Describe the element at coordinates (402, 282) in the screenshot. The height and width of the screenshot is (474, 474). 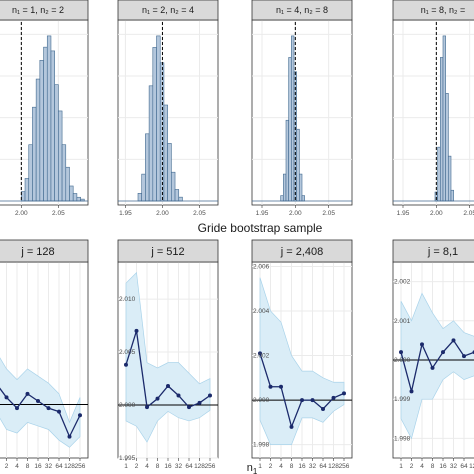
I see `y-tick-label: 2.002` at that location.